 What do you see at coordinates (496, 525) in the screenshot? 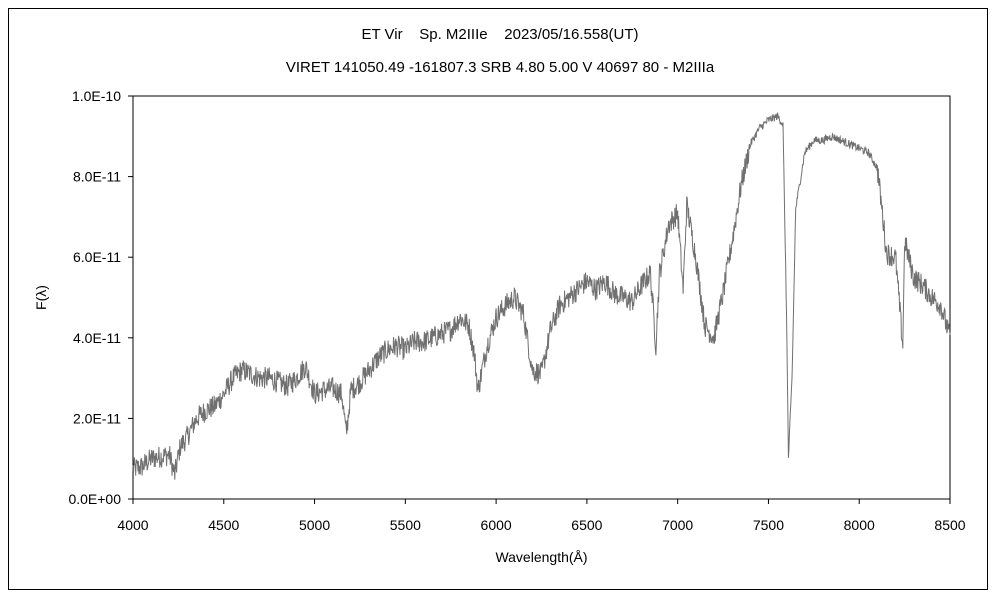
I see `x-tick-label: 6000` at bounding box center [496, 525].